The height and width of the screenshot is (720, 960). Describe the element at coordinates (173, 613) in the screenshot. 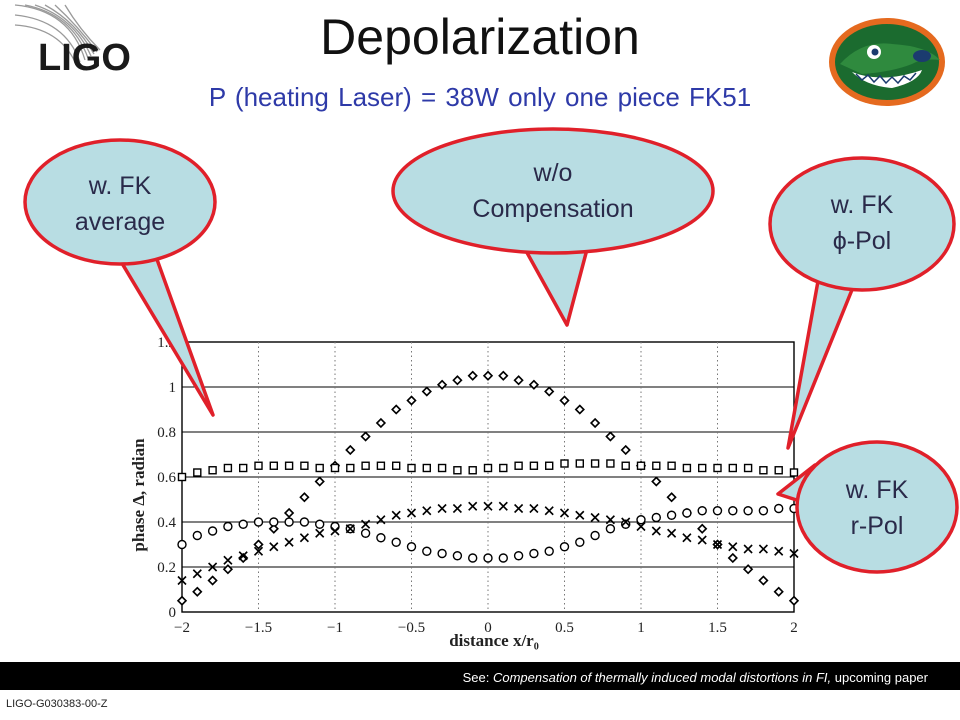

I see `y-tick-label: 0` at that location.